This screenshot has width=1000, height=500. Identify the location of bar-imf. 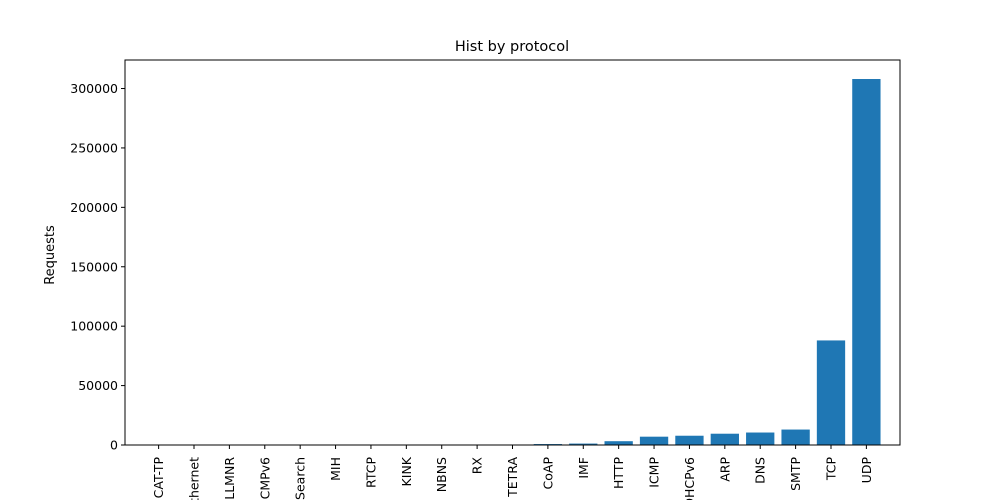
(583, 444).